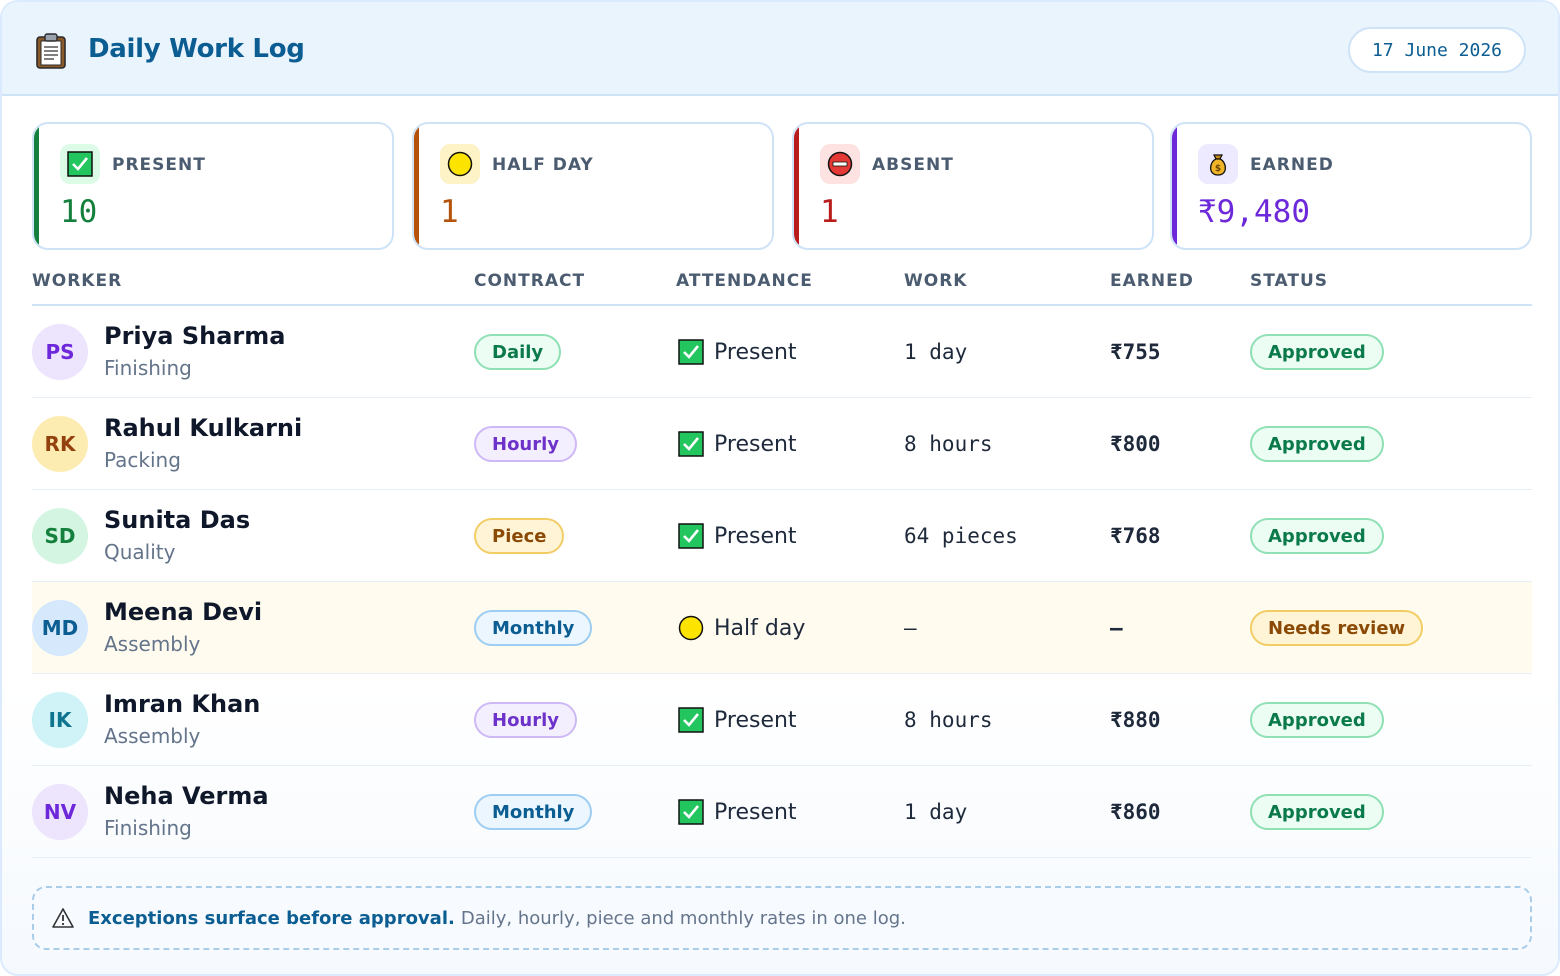 The height and width of the screenshot is (976, 1560). I want to click on earned-value: ₹880, so click(1135, 720).